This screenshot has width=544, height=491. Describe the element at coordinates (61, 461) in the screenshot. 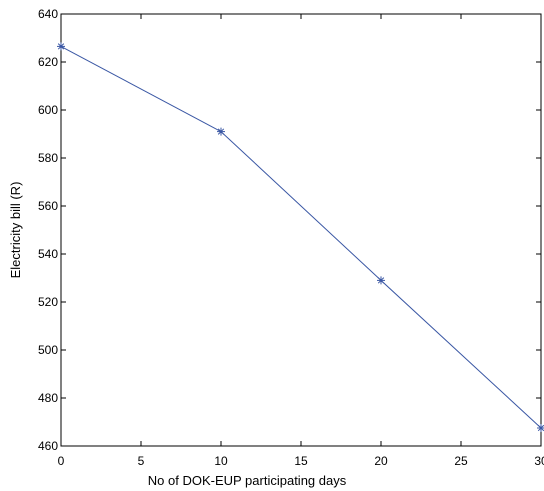

I see `x-tick-label: 0` at that location.